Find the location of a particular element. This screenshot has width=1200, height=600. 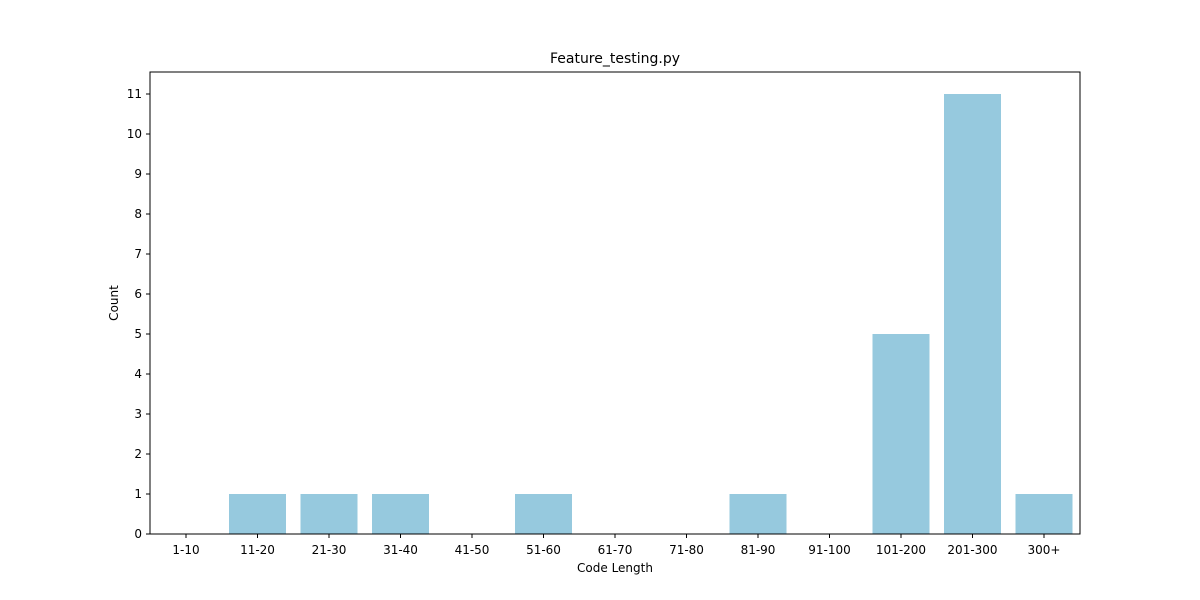

y-tick-label: 8 is located at coordinates (138, 214).